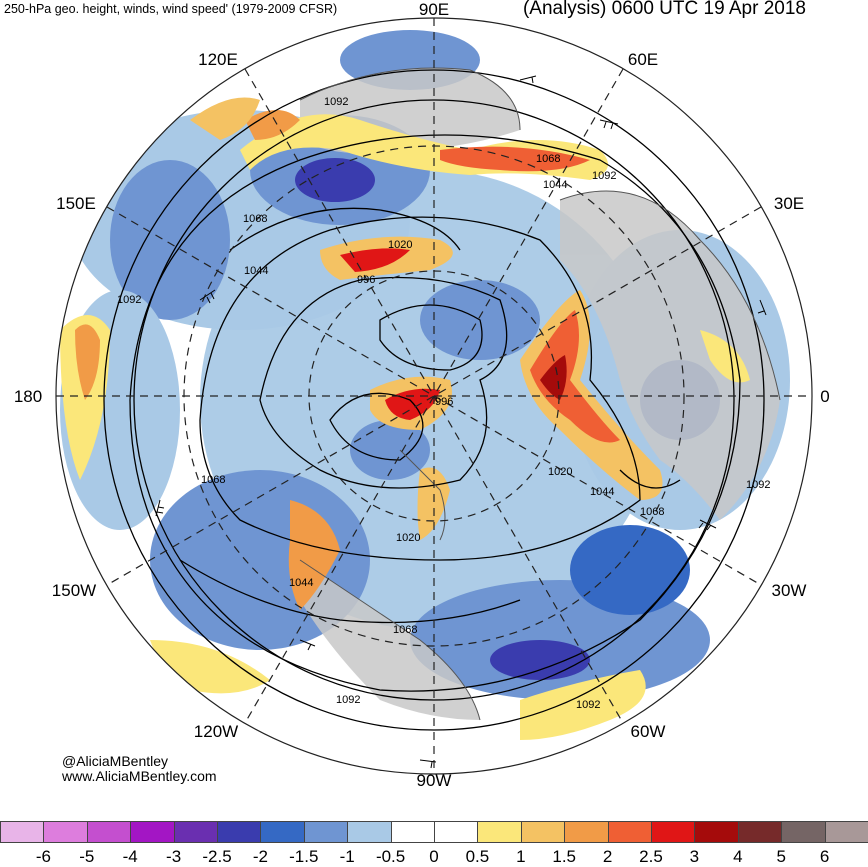 The image size is (868, 867). Describe the element at coordinates (694, 856) in the screenshot. I see `colorbar-tick-label: 3` at that location.